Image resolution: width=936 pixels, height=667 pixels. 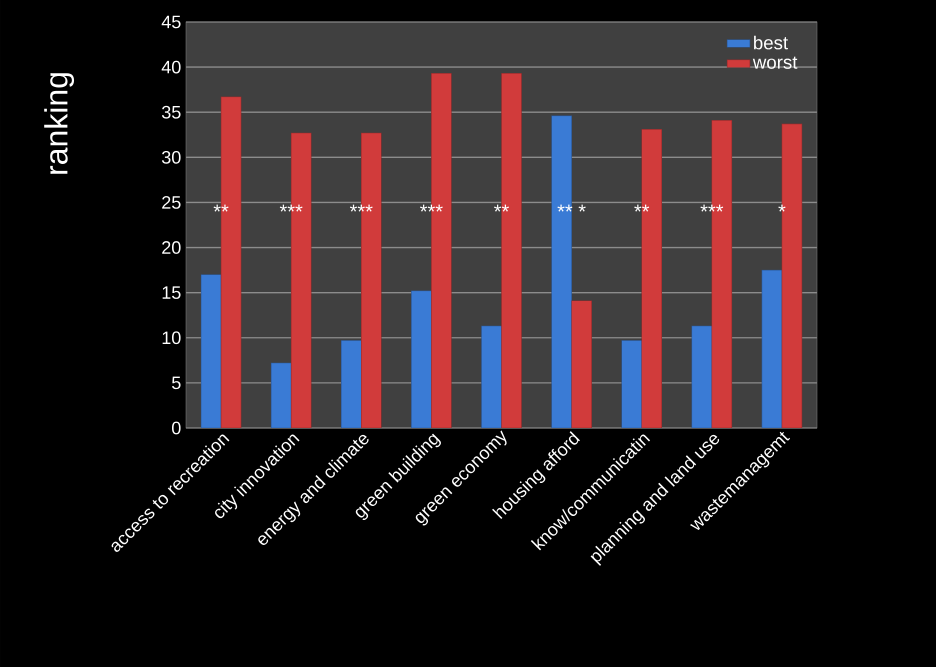 I want to click on y-tick-label: 25, so click(x=171, y=202).